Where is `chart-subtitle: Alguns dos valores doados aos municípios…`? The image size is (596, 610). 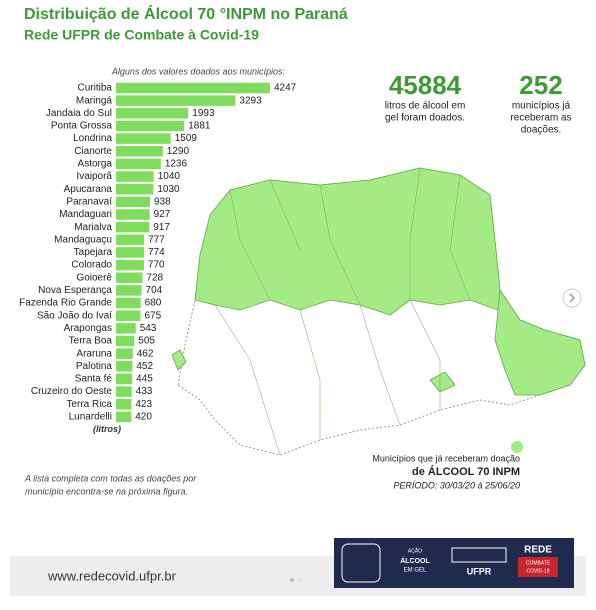
chart-subtitle: Alguns dos valores doados aos municípios… is located at coordinates (198, 71).